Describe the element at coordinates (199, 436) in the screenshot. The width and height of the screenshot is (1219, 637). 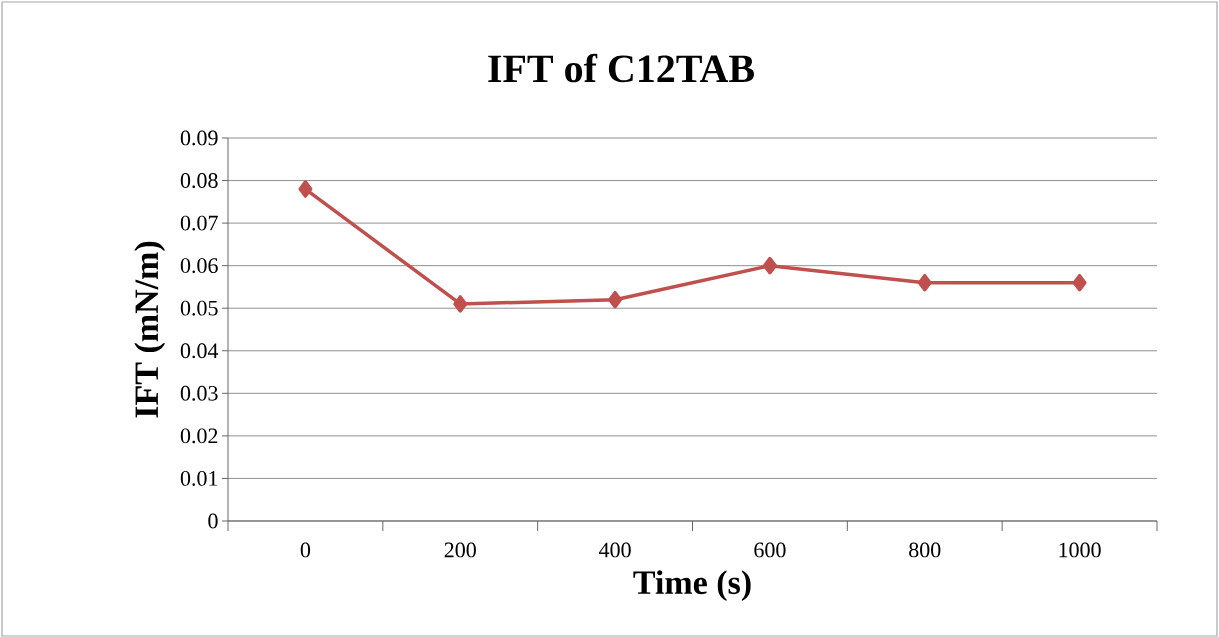
I see `y-tick-label: 0.02` at that location.